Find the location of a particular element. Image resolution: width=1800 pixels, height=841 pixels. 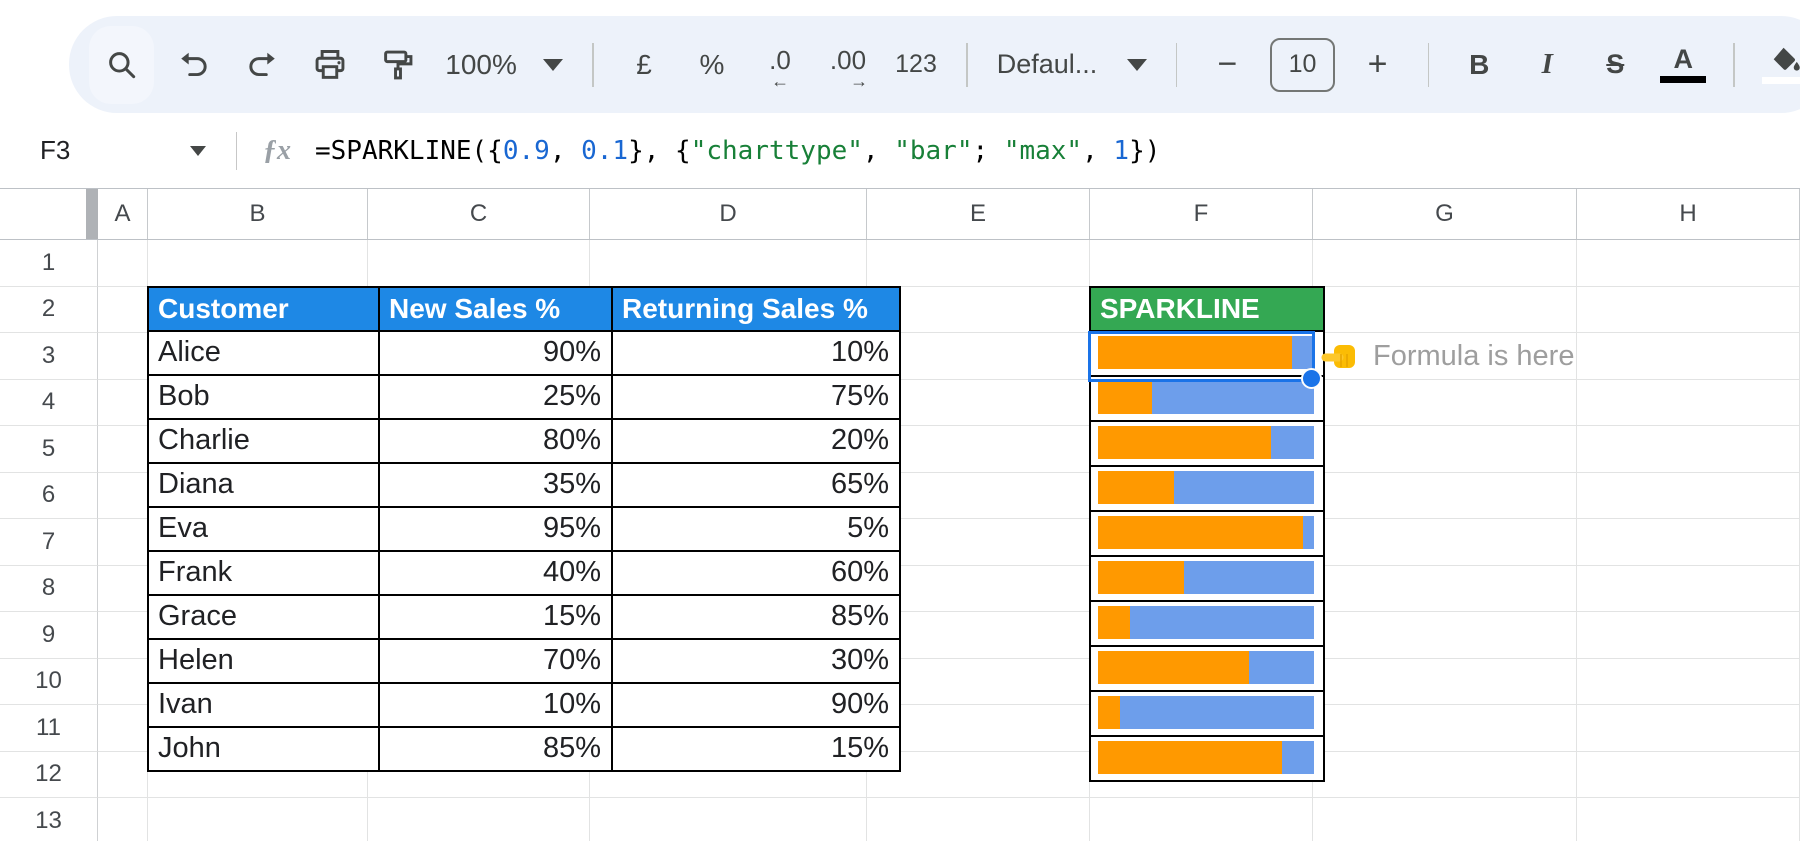

undo-button is located at coordinates (194, 65).